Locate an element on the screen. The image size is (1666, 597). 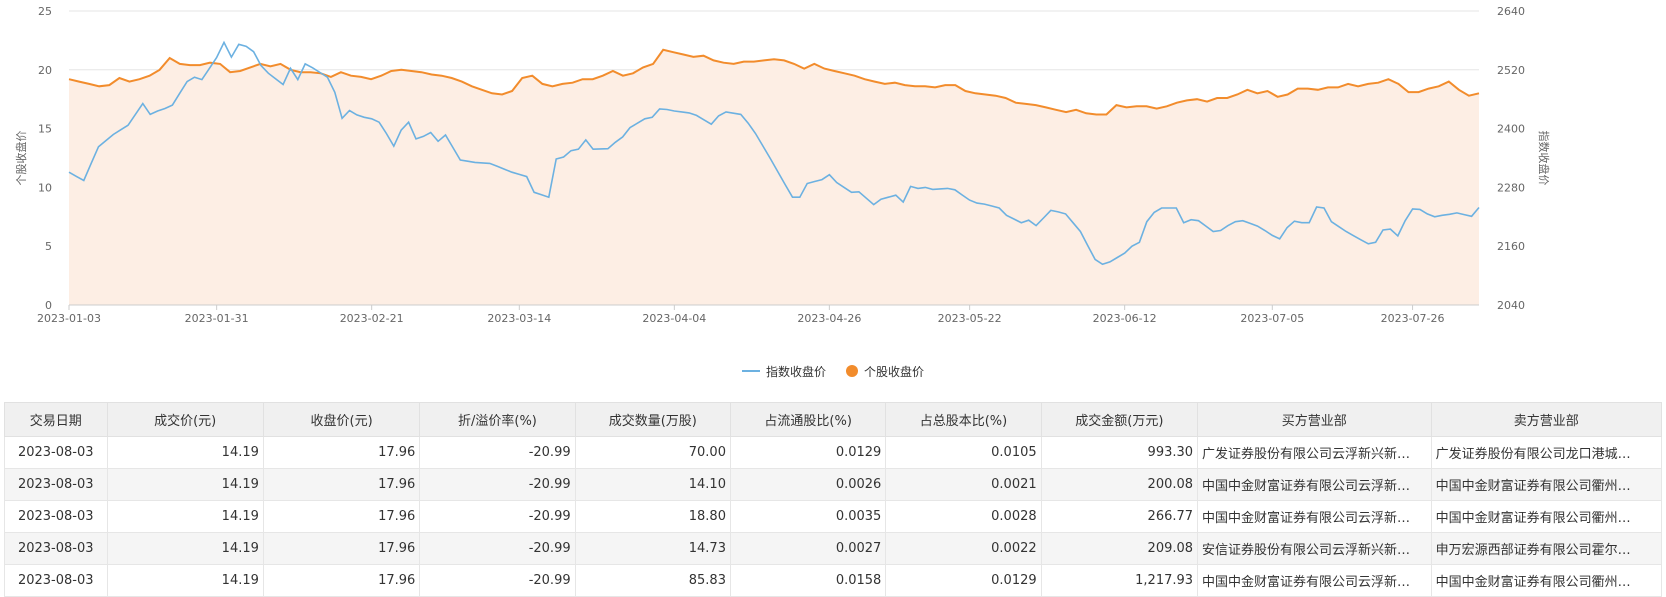
right-tick-label: 2520 is located at coordinates (1511, 70).